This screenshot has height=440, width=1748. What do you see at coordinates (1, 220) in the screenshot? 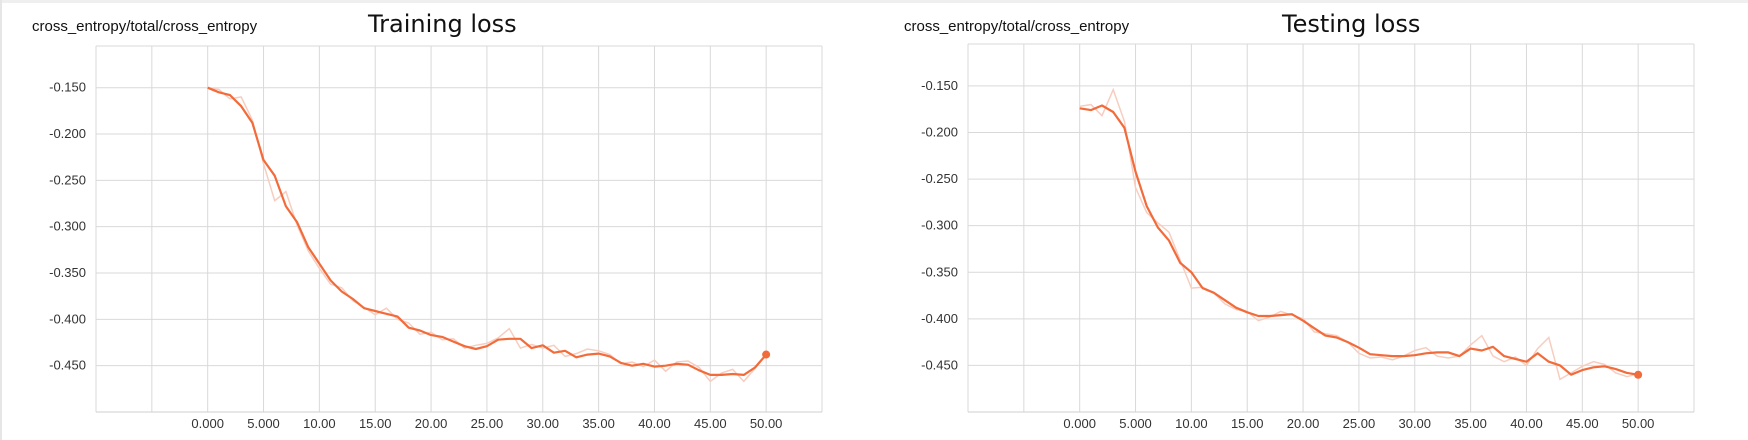
I see `panel-left-border` at bounding box center [1, 220].